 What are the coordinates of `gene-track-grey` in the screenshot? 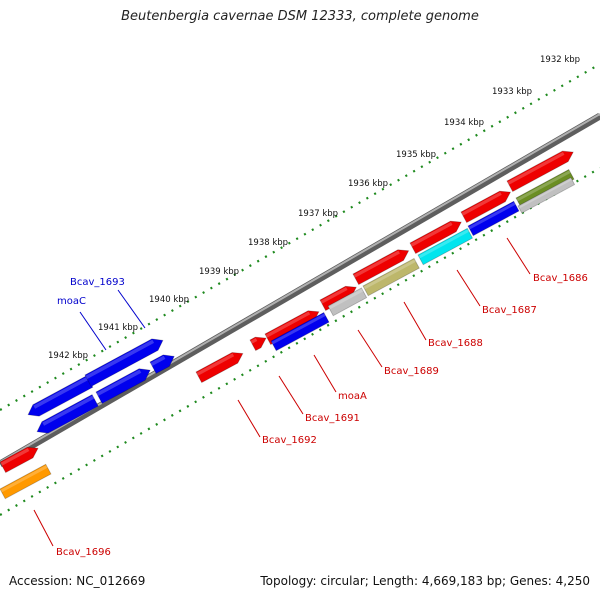 It's located at (546, 195).